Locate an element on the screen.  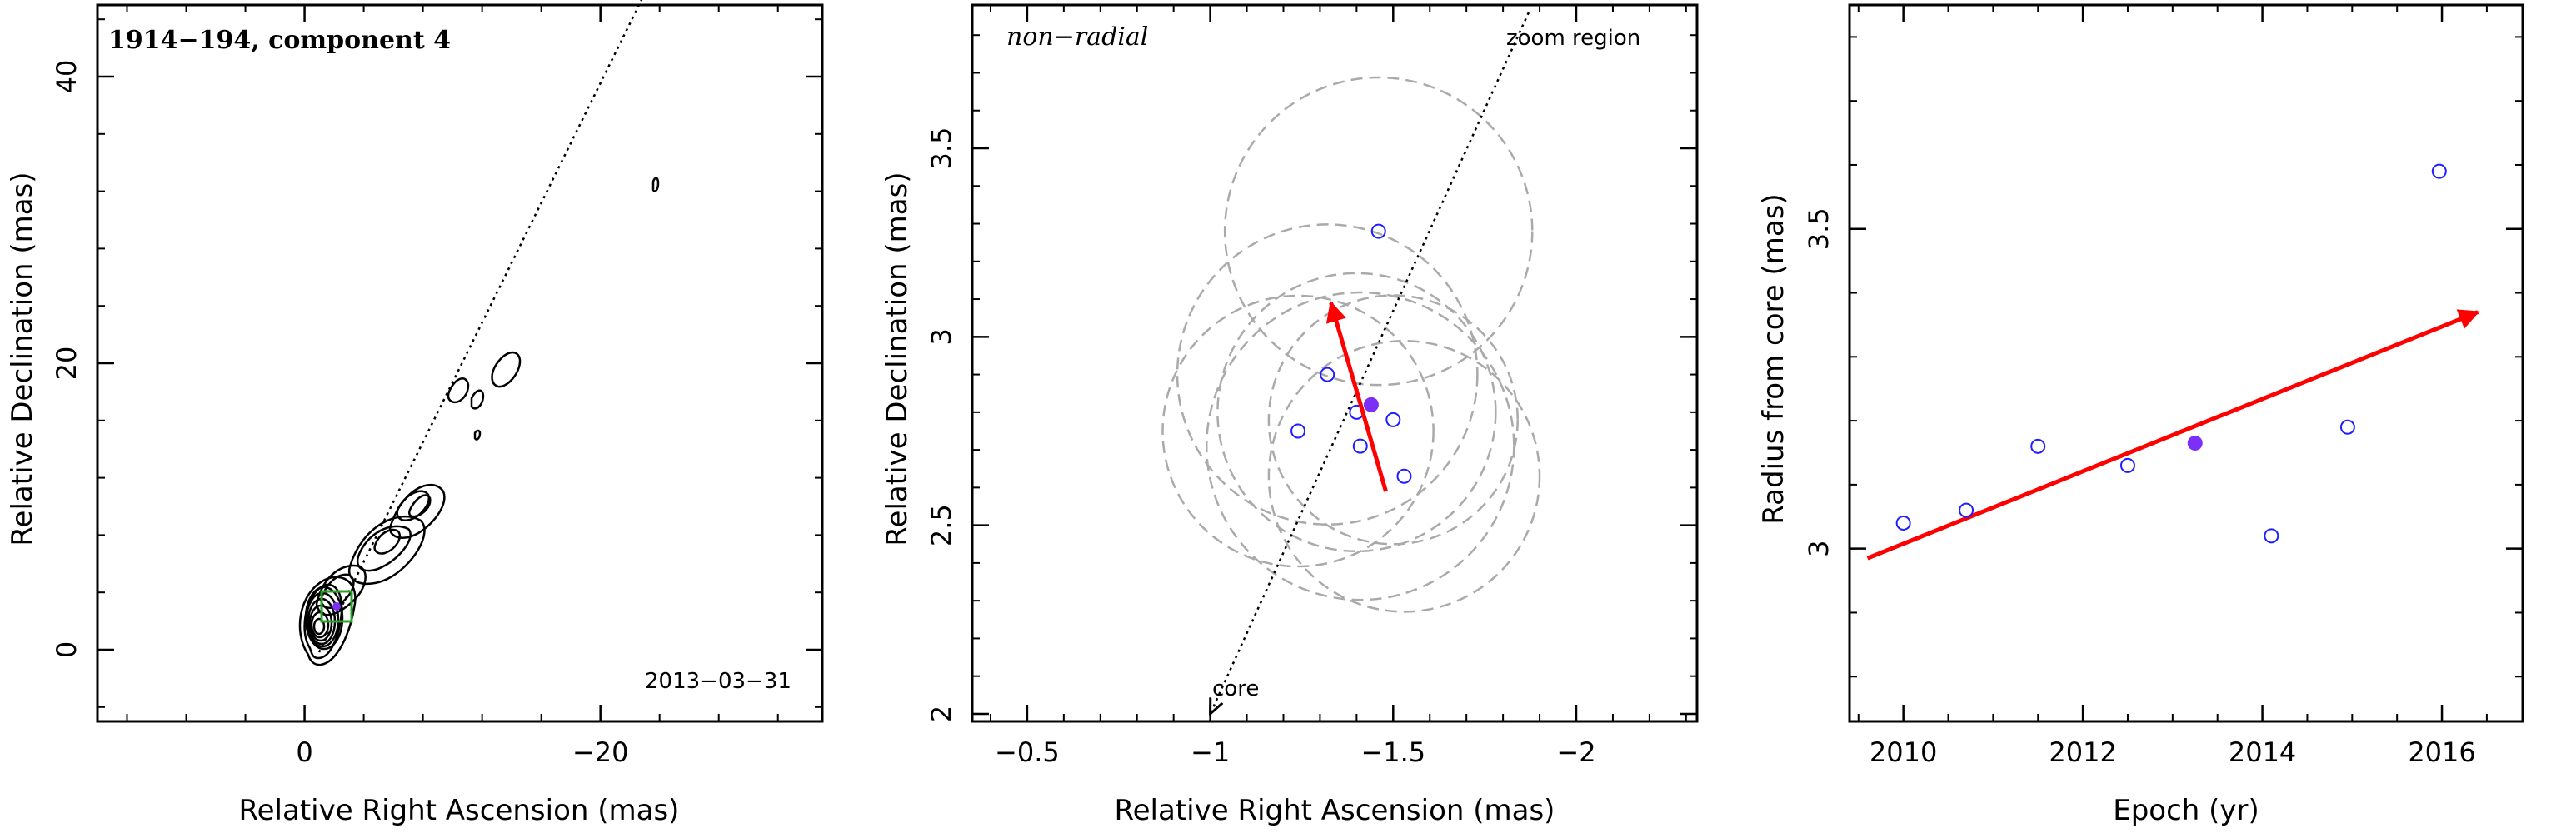
panel-radius-xlabel: Epoch (yr) is located at coordinates (2186, 810).